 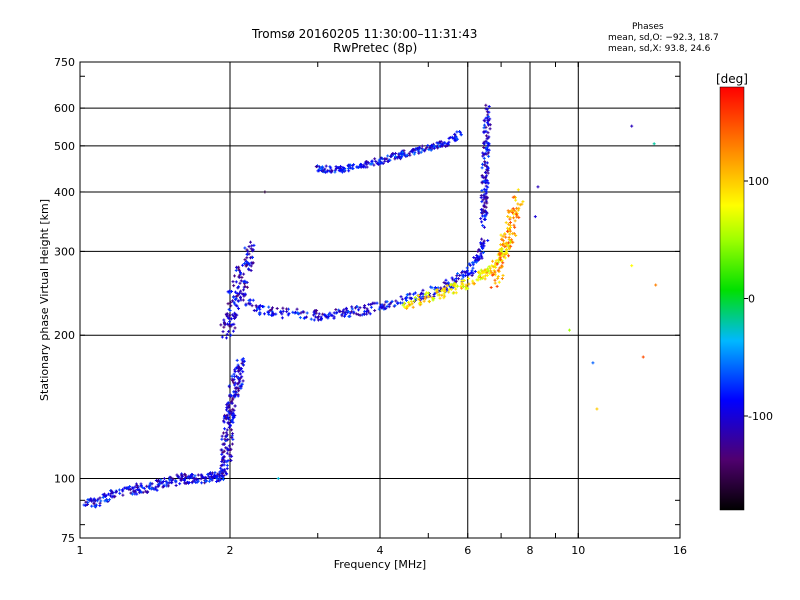 What do you see at coordinates (380, 550) in the screenshot?
I see `x-tick-label: 4` at bounding box center [380, 550].